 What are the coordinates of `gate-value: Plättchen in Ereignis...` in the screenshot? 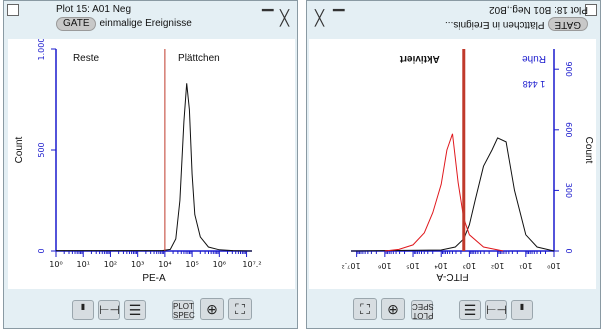 It's located at (495, 24).